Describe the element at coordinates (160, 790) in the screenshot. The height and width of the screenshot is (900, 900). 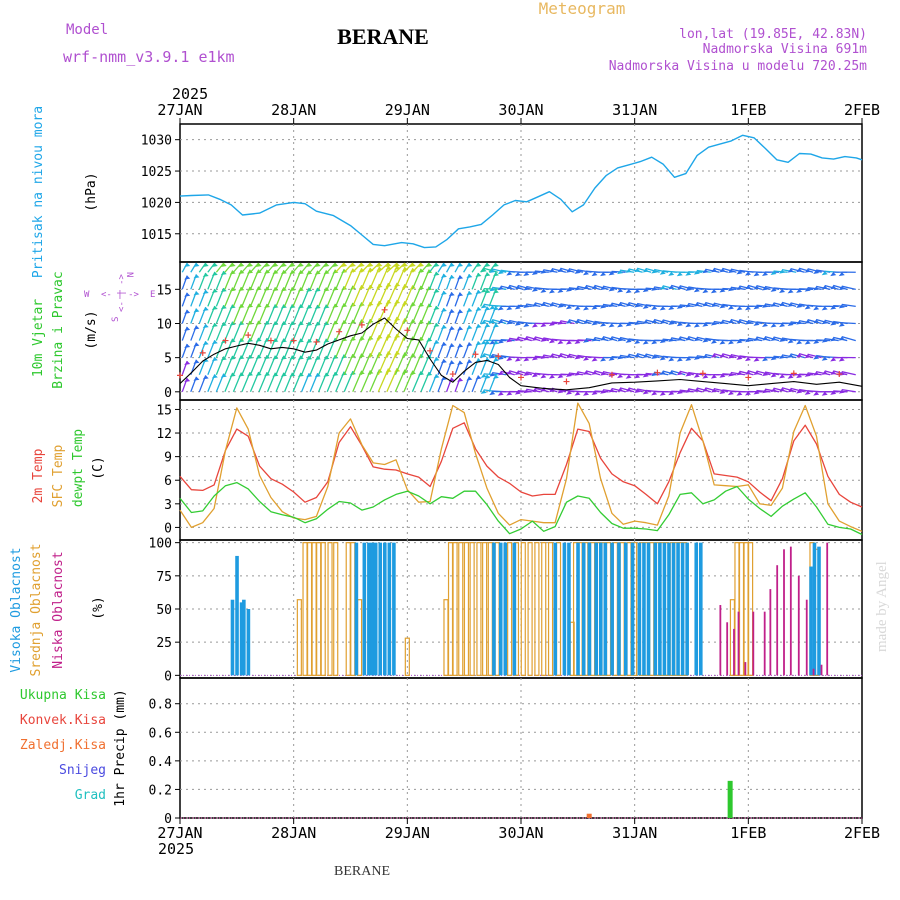
I see `y-tick-label: 0.2` at that location.